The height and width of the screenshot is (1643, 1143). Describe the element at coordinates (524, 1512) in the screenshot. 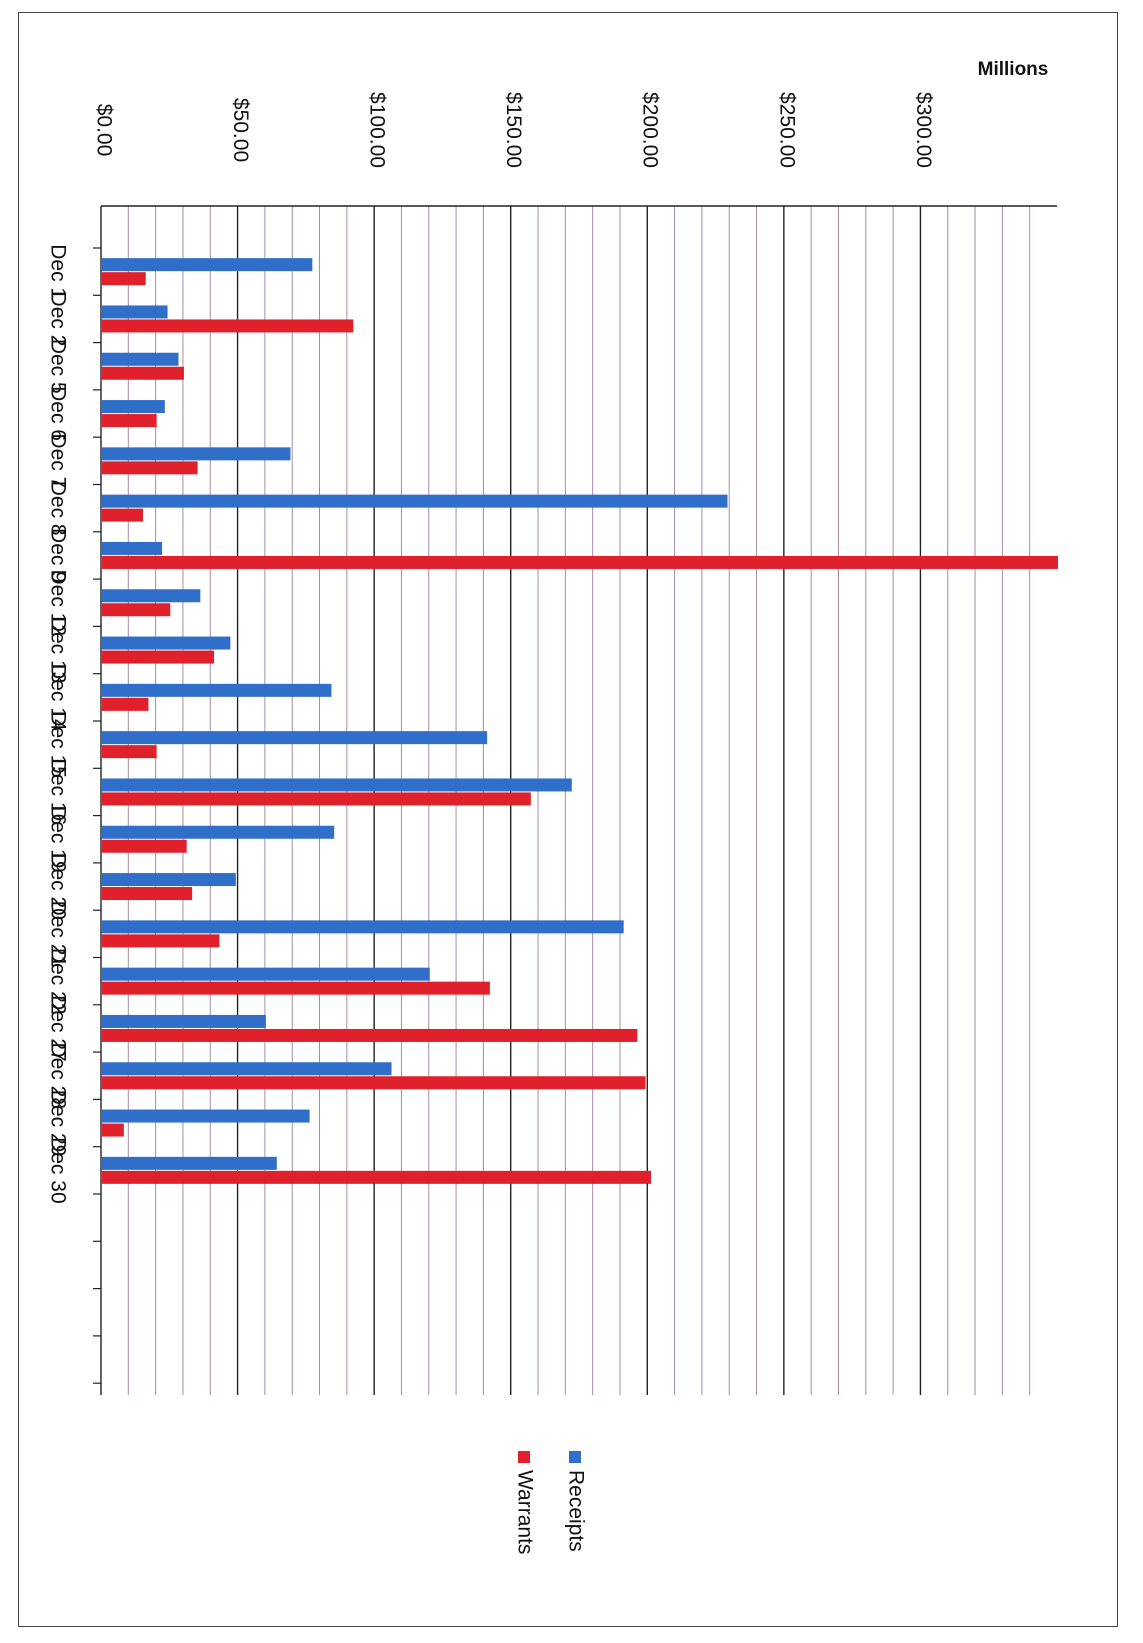

I see `warrants-legend-label: Warrants` at that location.